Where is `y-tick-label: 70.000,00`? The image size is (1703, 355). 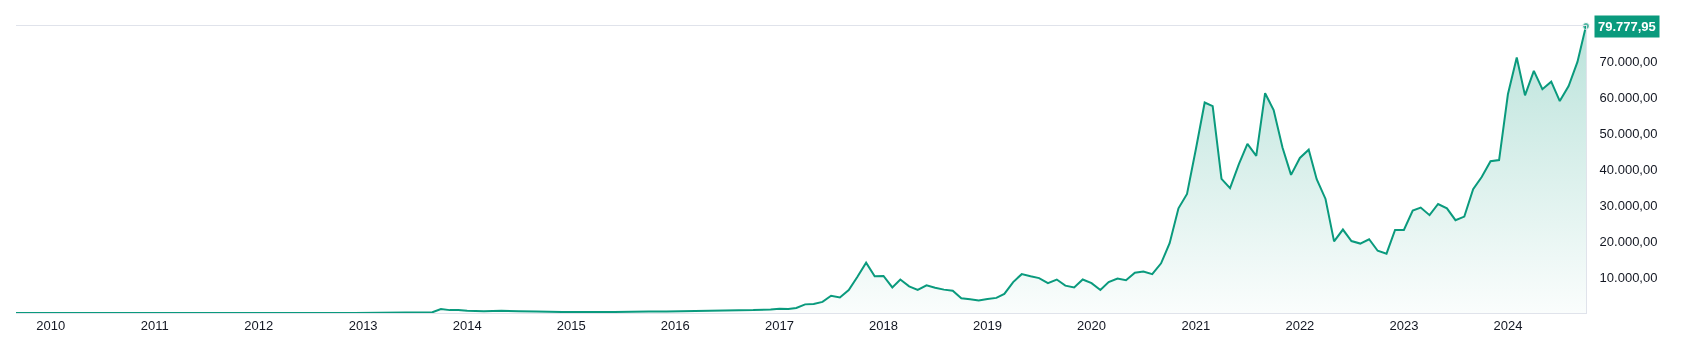 y-tick-label: 70.000,00 is located at coordinates (1628, 61).